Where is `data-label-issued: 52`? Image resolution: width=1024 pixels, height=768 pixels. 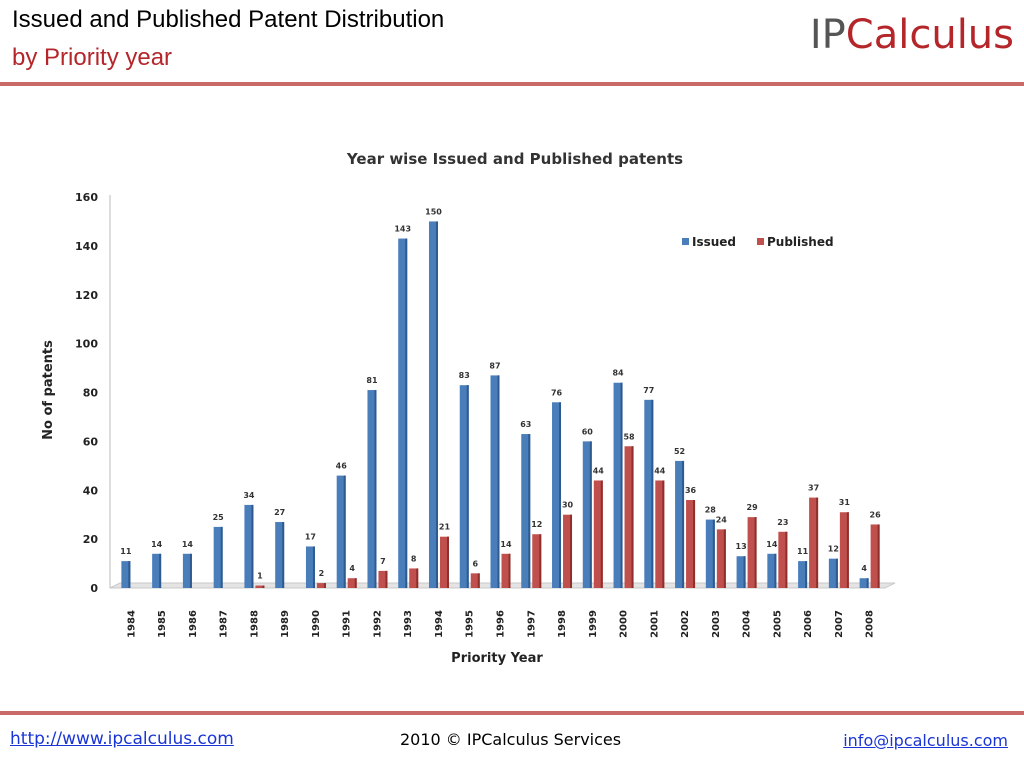
data-label-issued: 52 is located at coordinates (679, 451).